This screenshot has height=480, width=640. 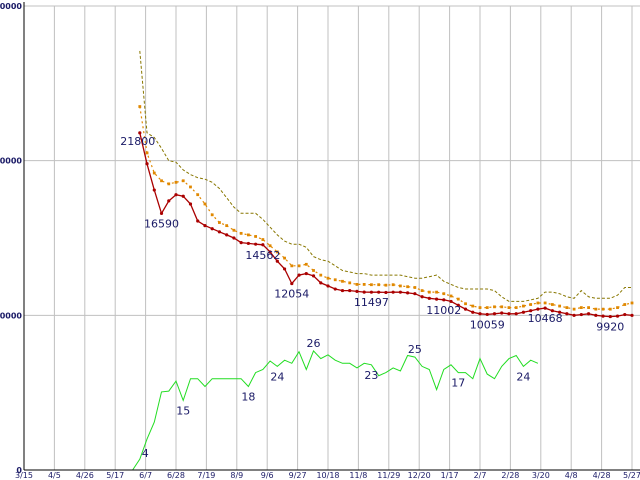 What do you see at coordinates (145, 453) in the screenshot?
I see `data-label: 4` at bounding box center [145, 453].